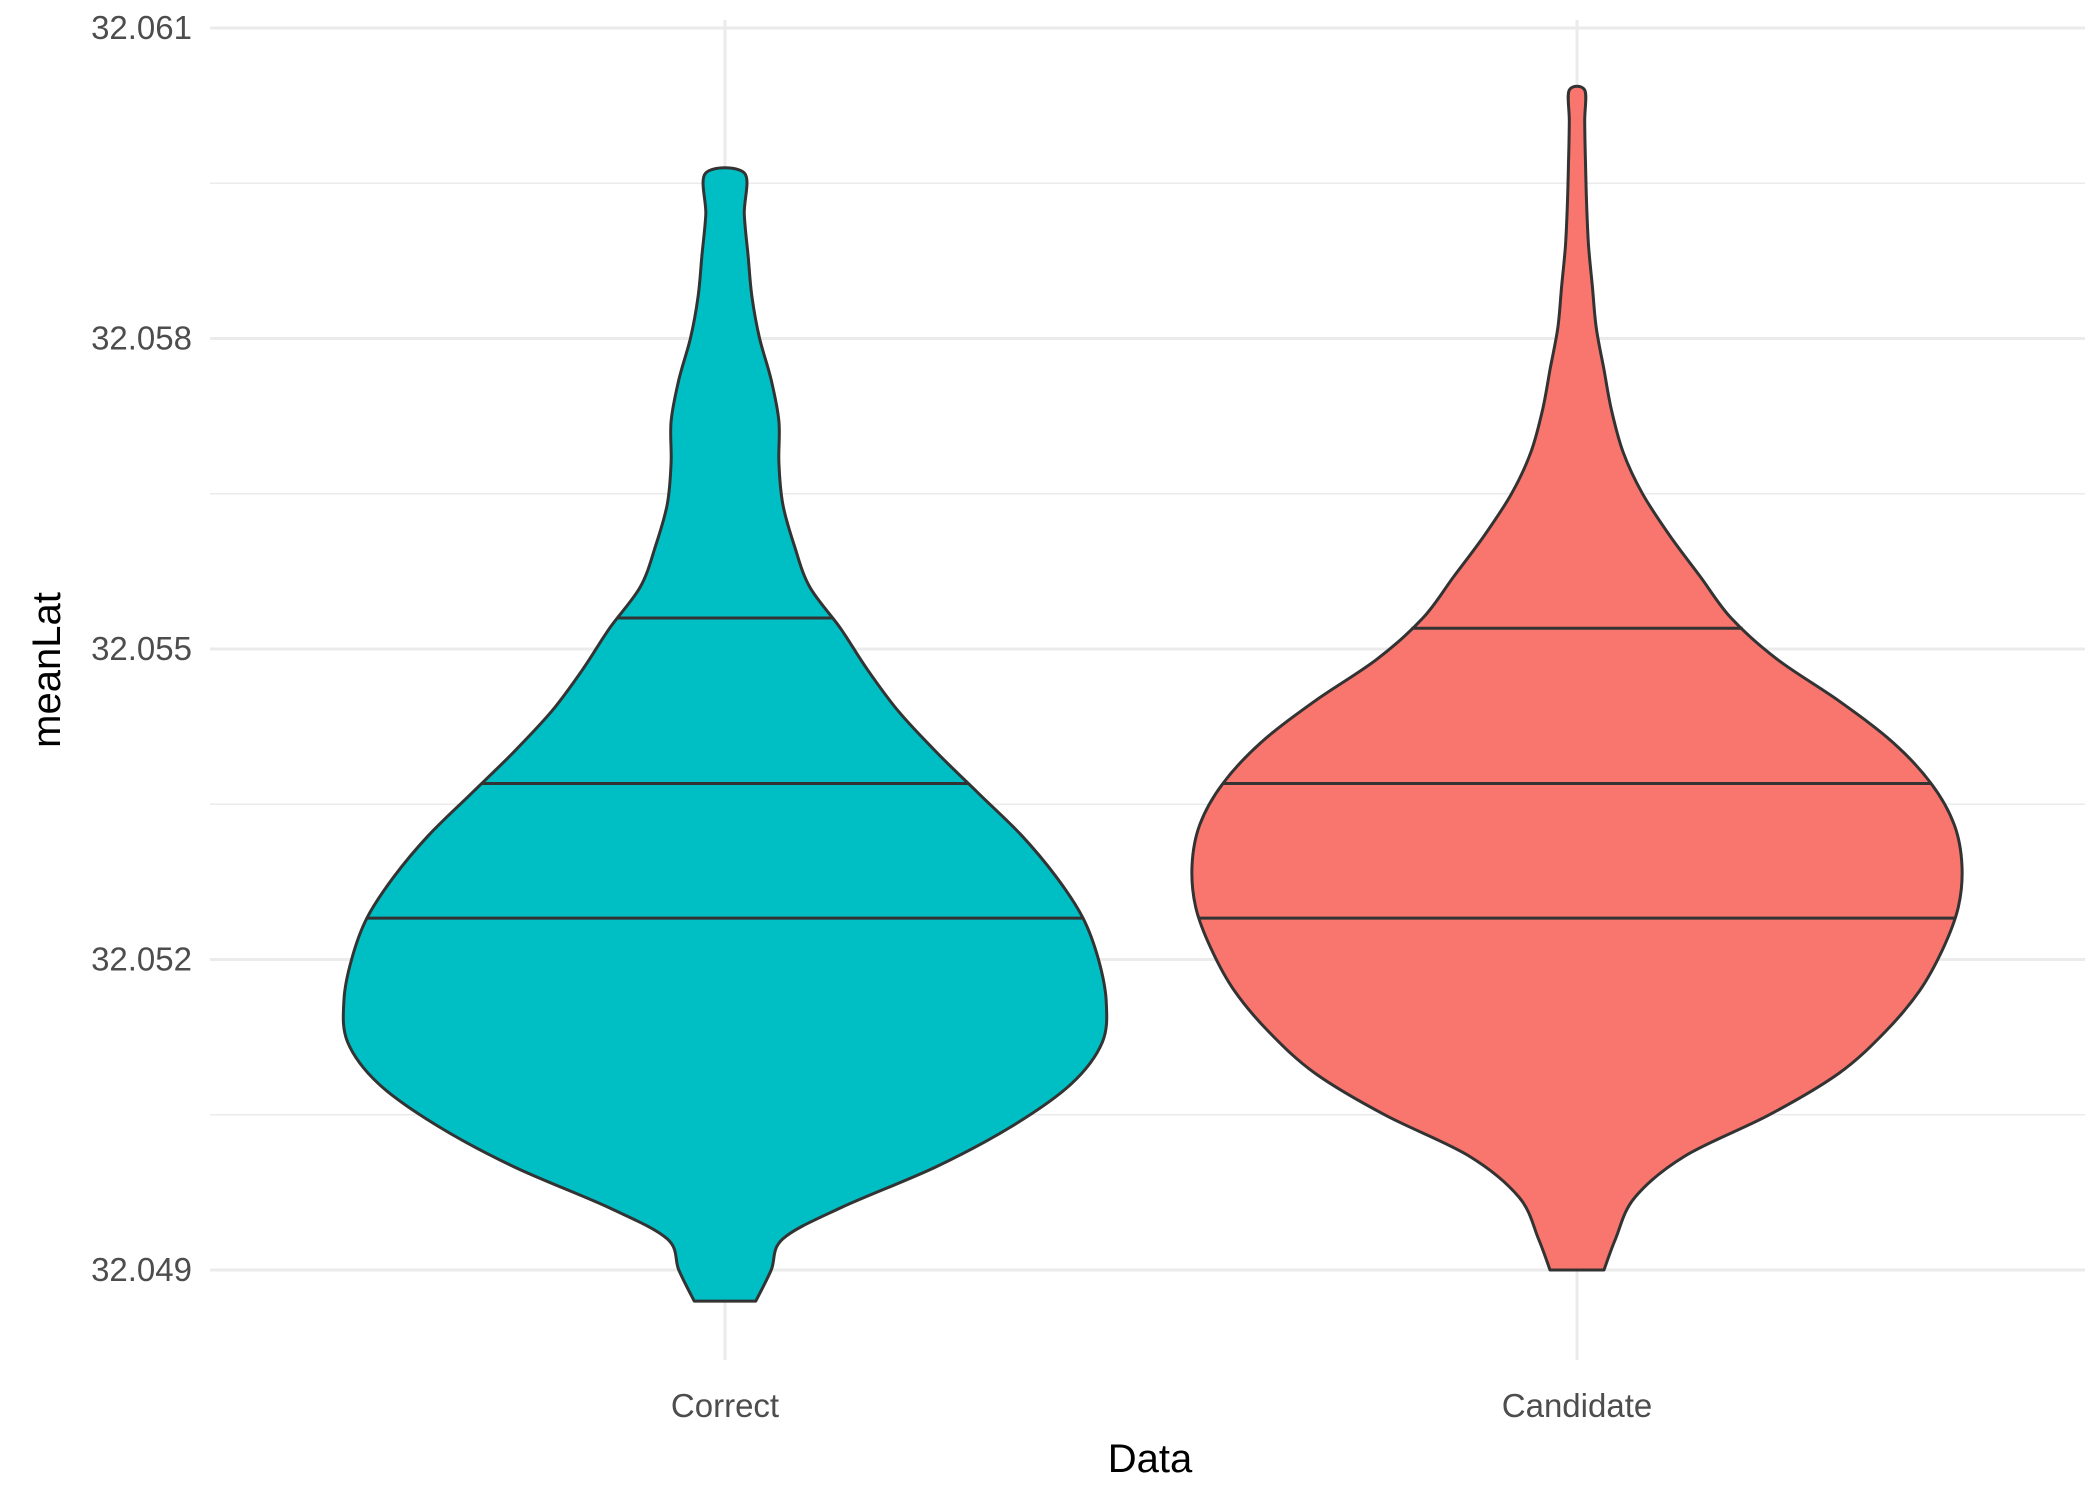 Image resolution: width=2100 pixels, height=1499 pixels. I want to click on x-tick-label: Correct, so click(725, 1405).